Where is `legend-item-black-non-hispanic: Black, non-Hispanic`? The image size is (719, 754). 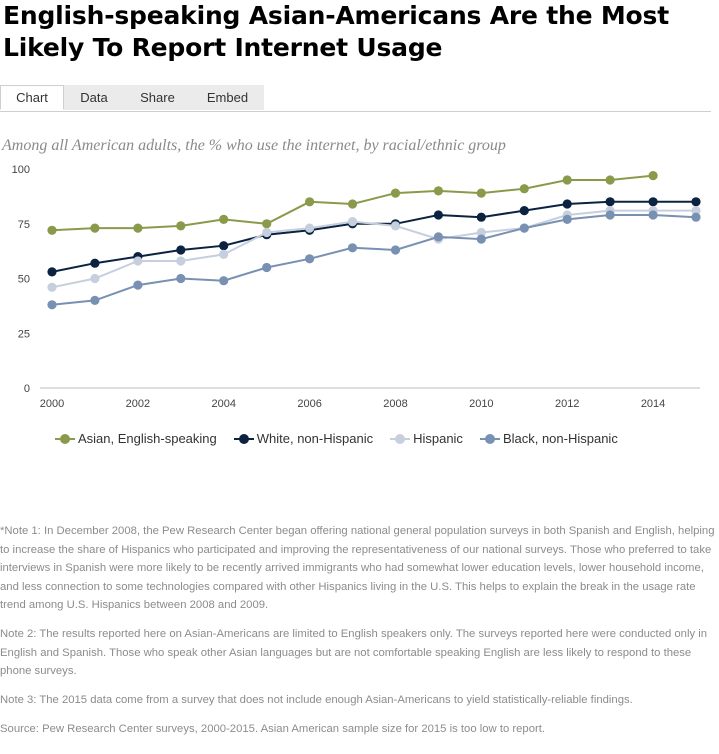
legend-item-black-non-hispanic: Black, non-Hispanic is located at coordinates (548, 439).